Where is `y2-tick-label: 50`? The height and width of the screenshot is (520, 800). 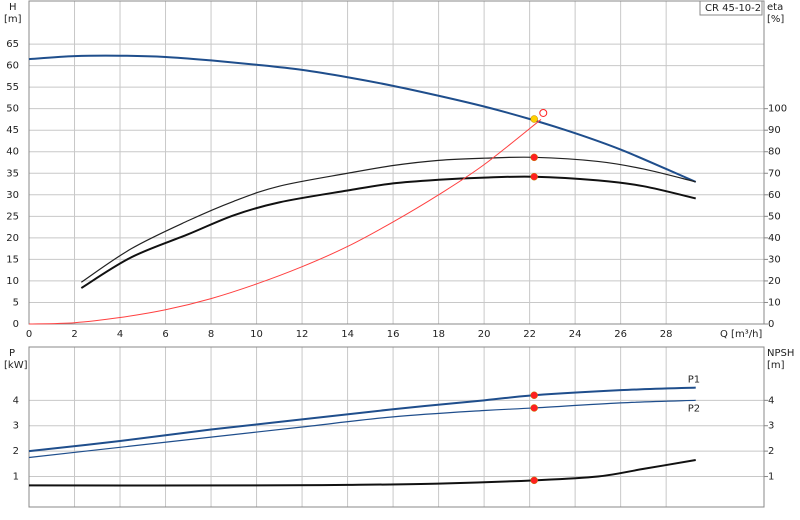 y2-tick-label: 50 is located at coordinates (774, 216).